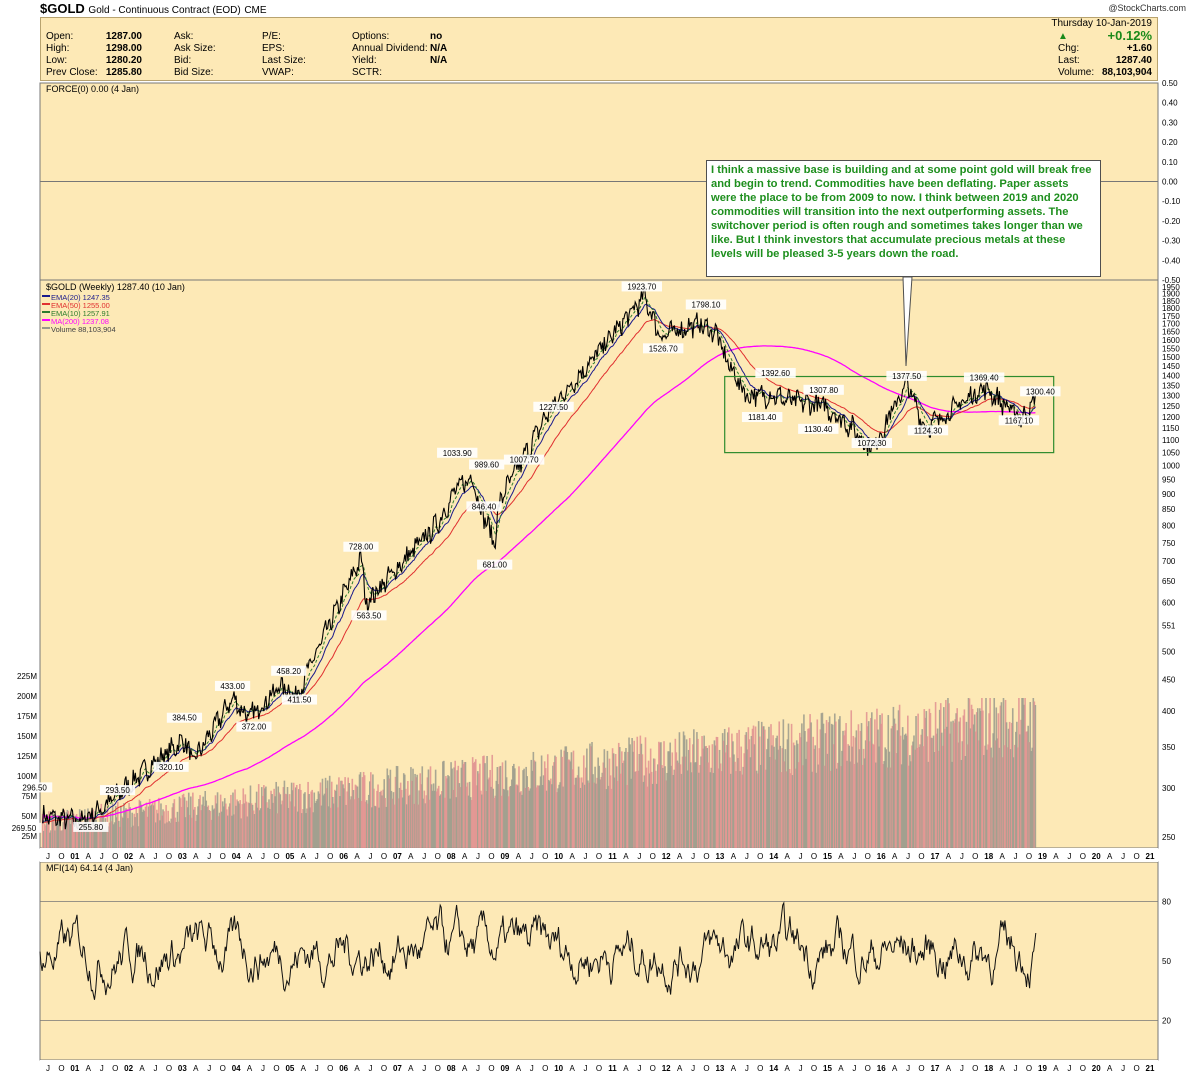 The image size is (1200, 1075). What do you see at coordinates (1069, 48) in the screenshot?
I see `chg-label: Chg:` at bounding box center [1069, 48].